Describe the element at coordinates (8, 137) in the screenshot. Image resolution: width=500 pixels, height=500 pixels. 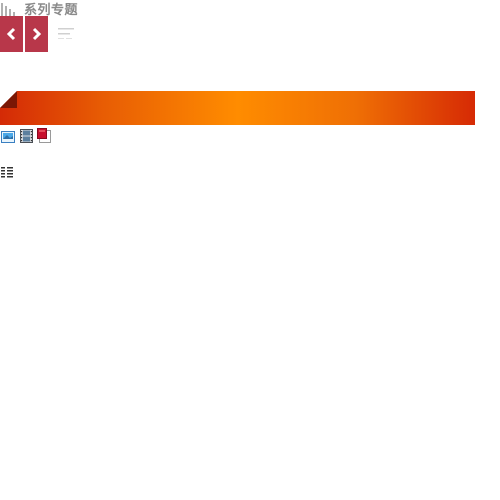
I see `image-icon` at that location.